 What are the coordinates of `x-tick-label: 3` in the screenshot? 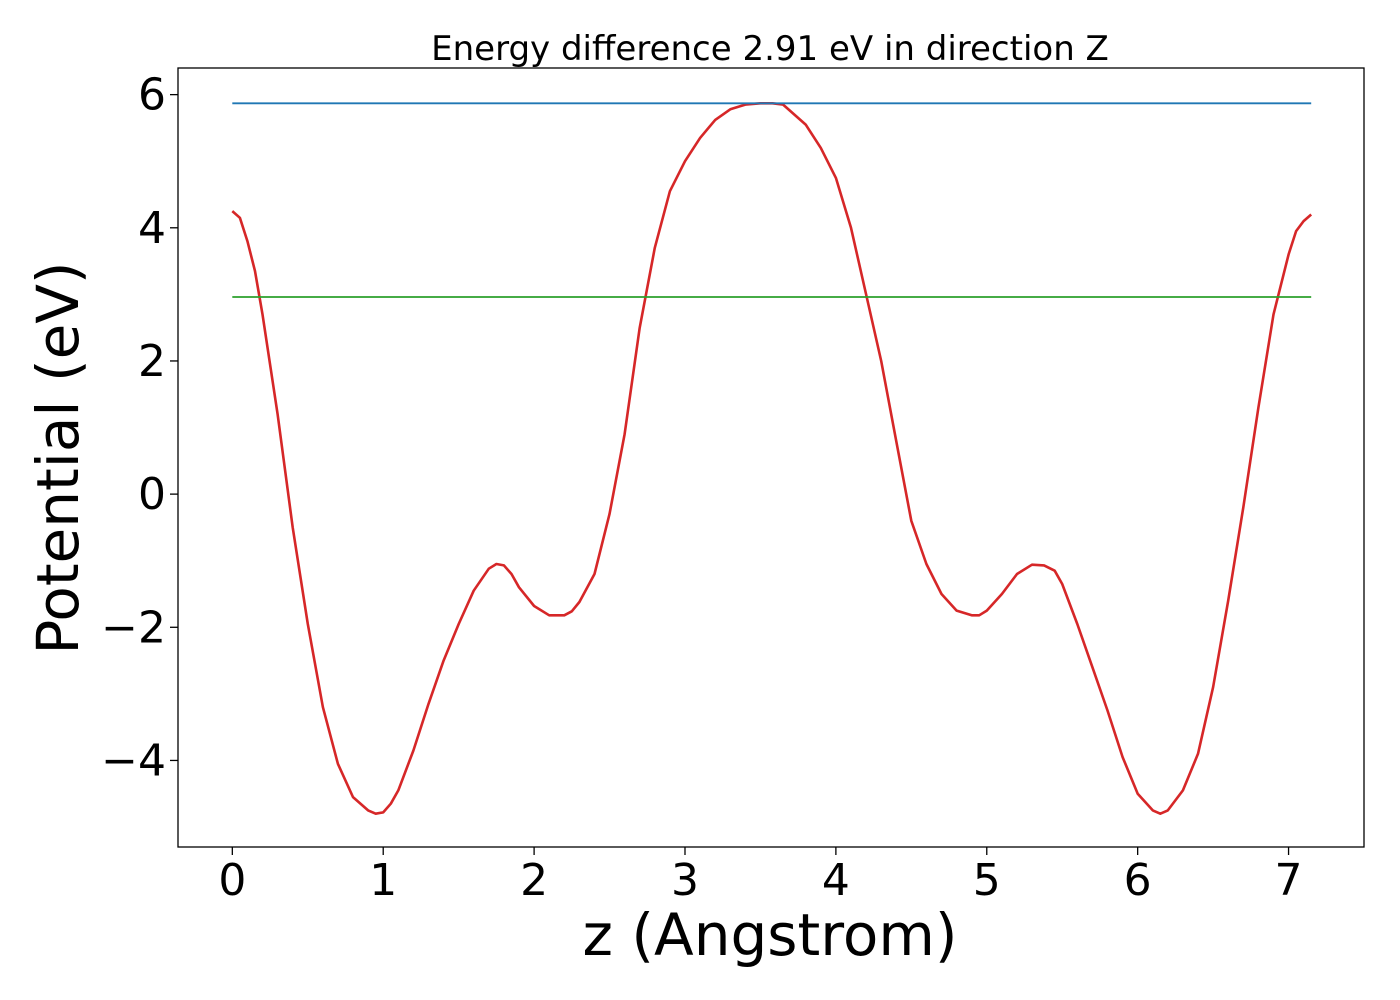 It's located at (685, 880).